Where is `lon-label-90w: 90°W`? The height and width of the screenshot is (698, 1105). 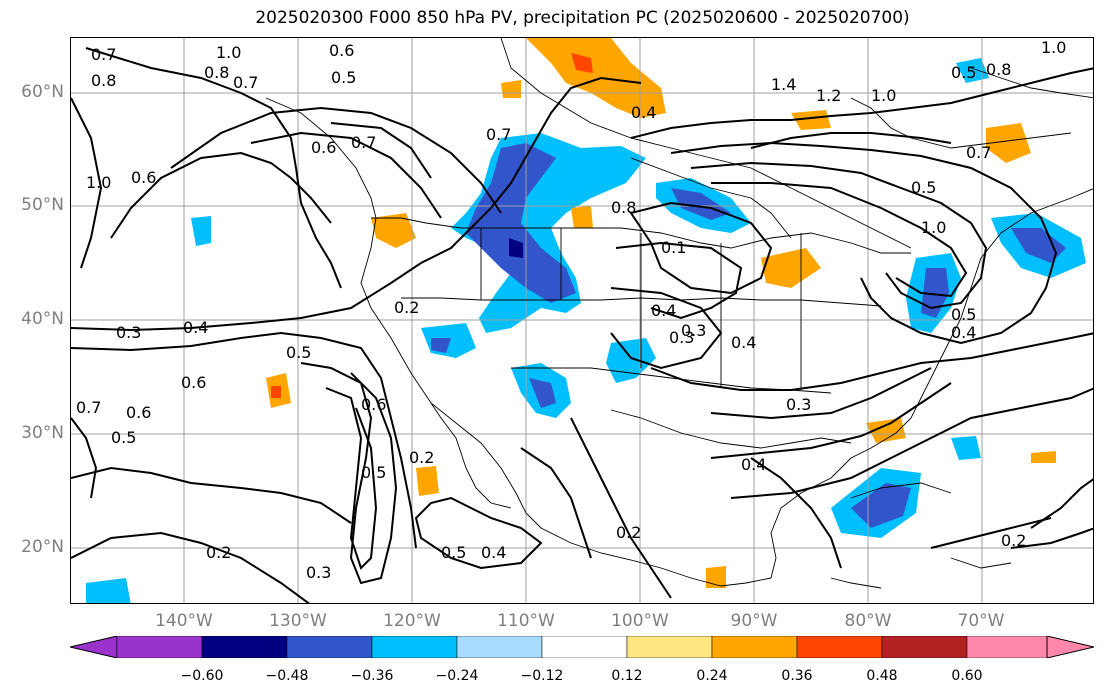
lon-label-90w: 90°W is located at coordinates (754, 621).